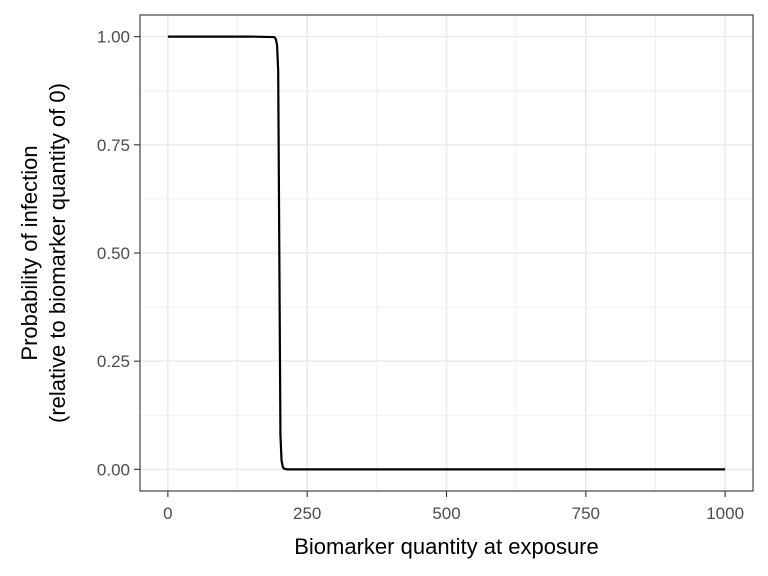 The image size is (768, 576). I want to click on y-axis-title-line1: Probability of infection, so click(29, 252).